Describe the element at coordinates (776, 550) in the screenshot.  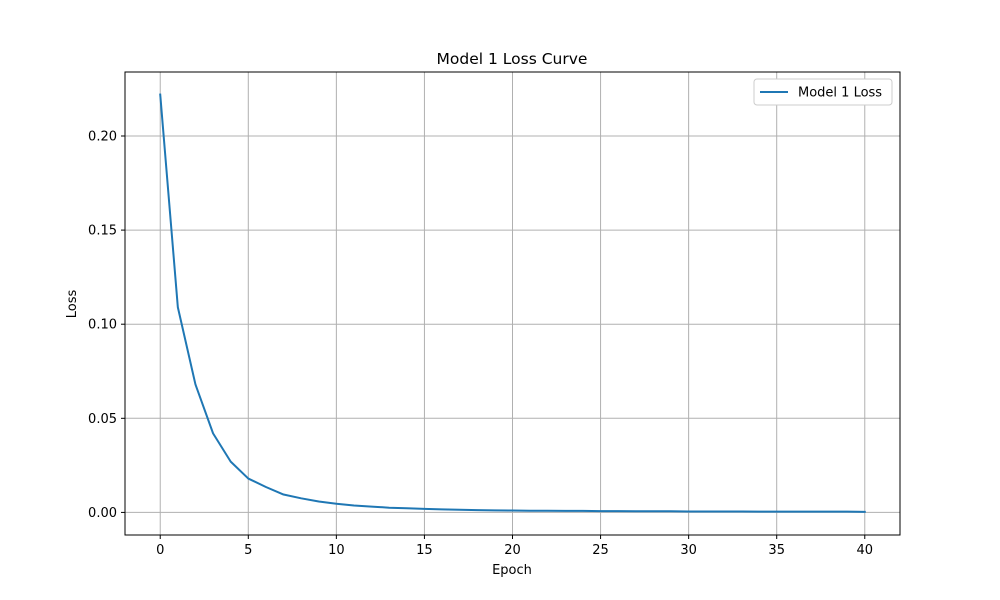
I see `x-tick-label: 35` at that location.